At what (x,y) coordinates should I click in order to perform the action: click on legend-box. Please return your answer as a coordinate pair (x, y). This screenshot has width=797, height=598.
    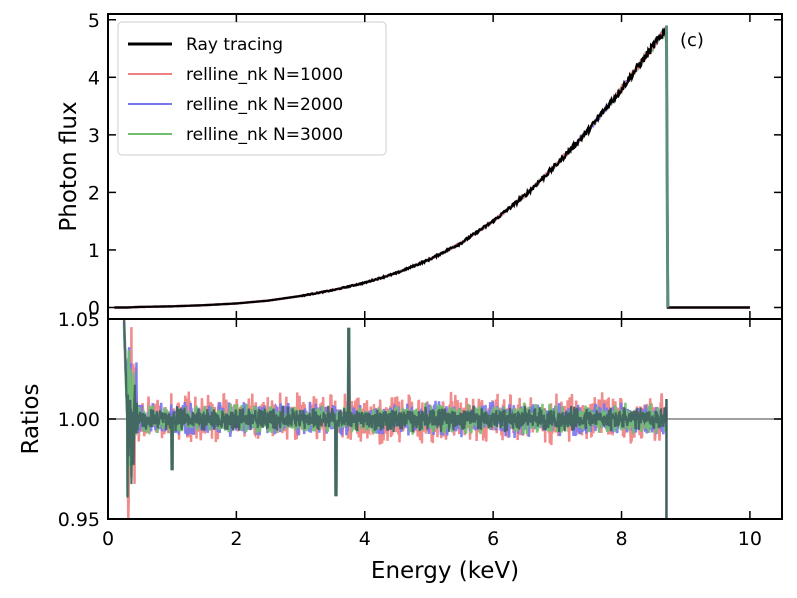
    Looking at the image, I should click on (252, 88).